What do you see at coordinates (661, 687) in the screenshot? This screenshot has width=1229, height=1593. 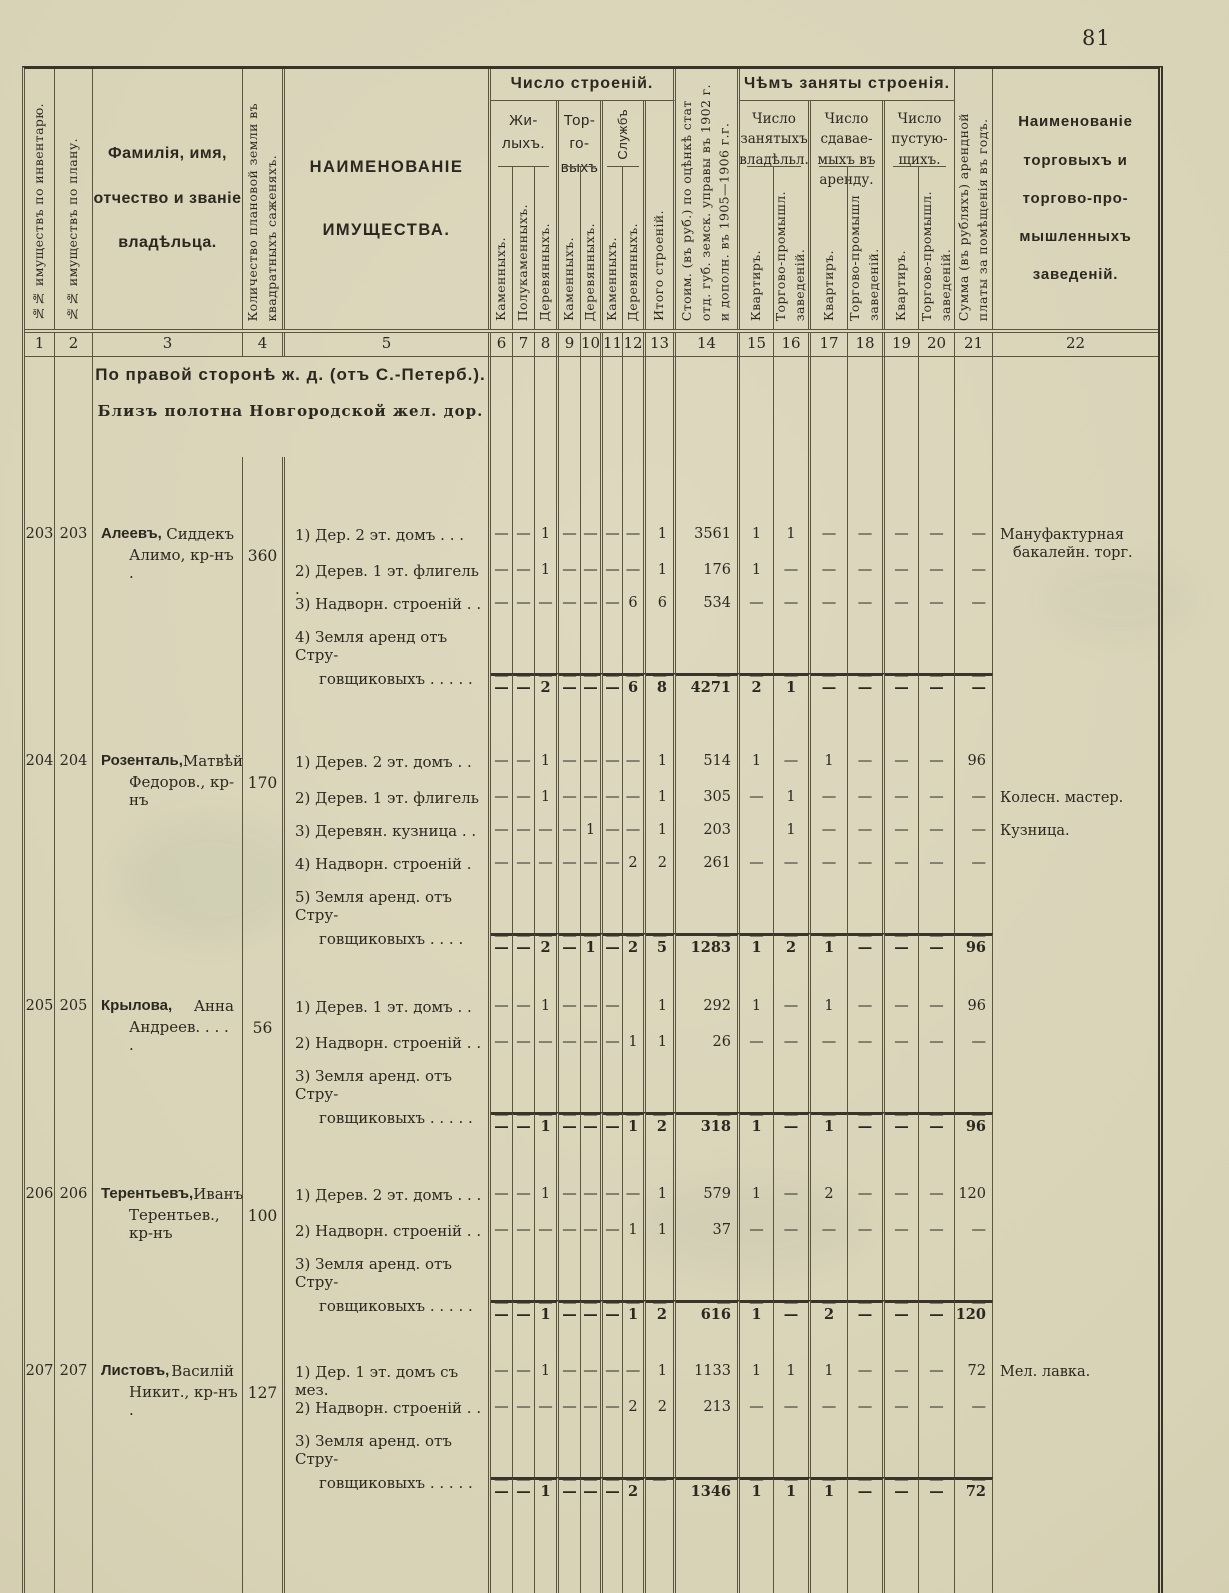 I see `total-cell: 8` at bounding box center [661, 687].